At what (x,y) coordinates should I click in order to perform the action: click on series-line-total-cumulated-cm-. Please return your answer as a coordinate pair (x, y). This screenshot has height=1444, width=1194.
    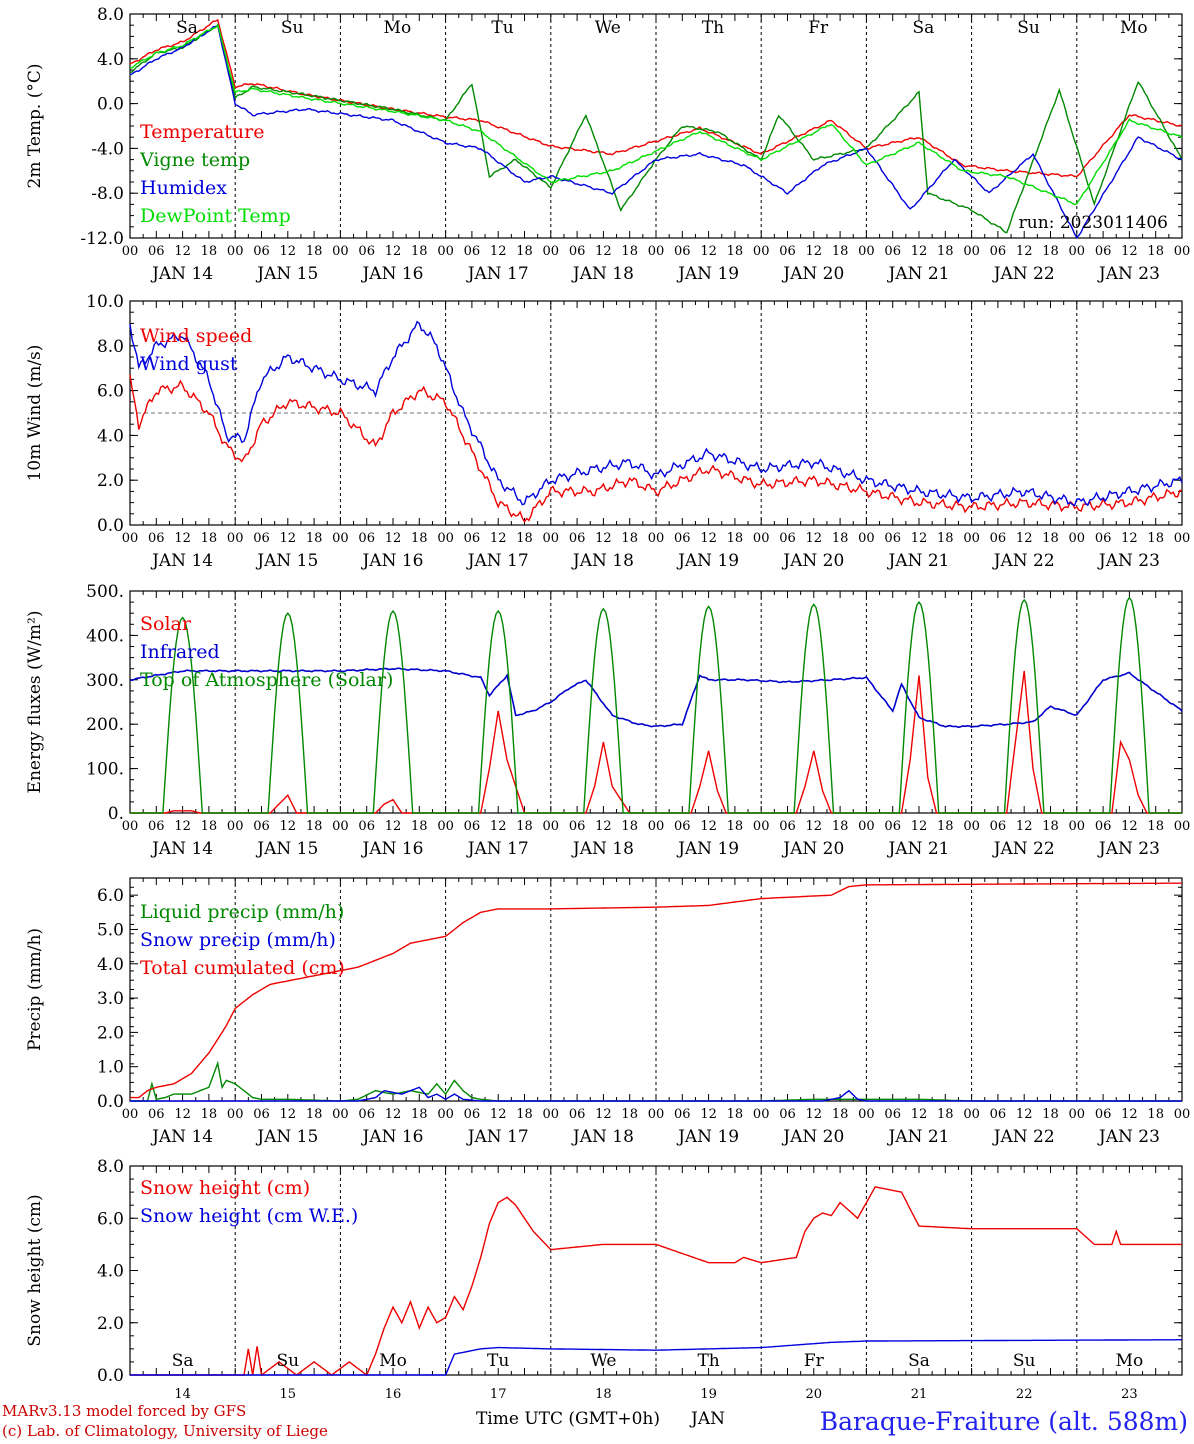
    Looking at the image, I should click on (656, 990).